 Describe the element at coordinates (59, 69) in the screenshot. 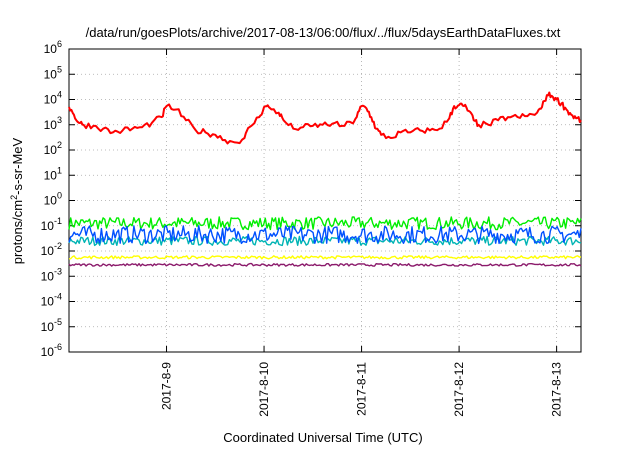

I see `y-tick-exponent: 5` at that location.